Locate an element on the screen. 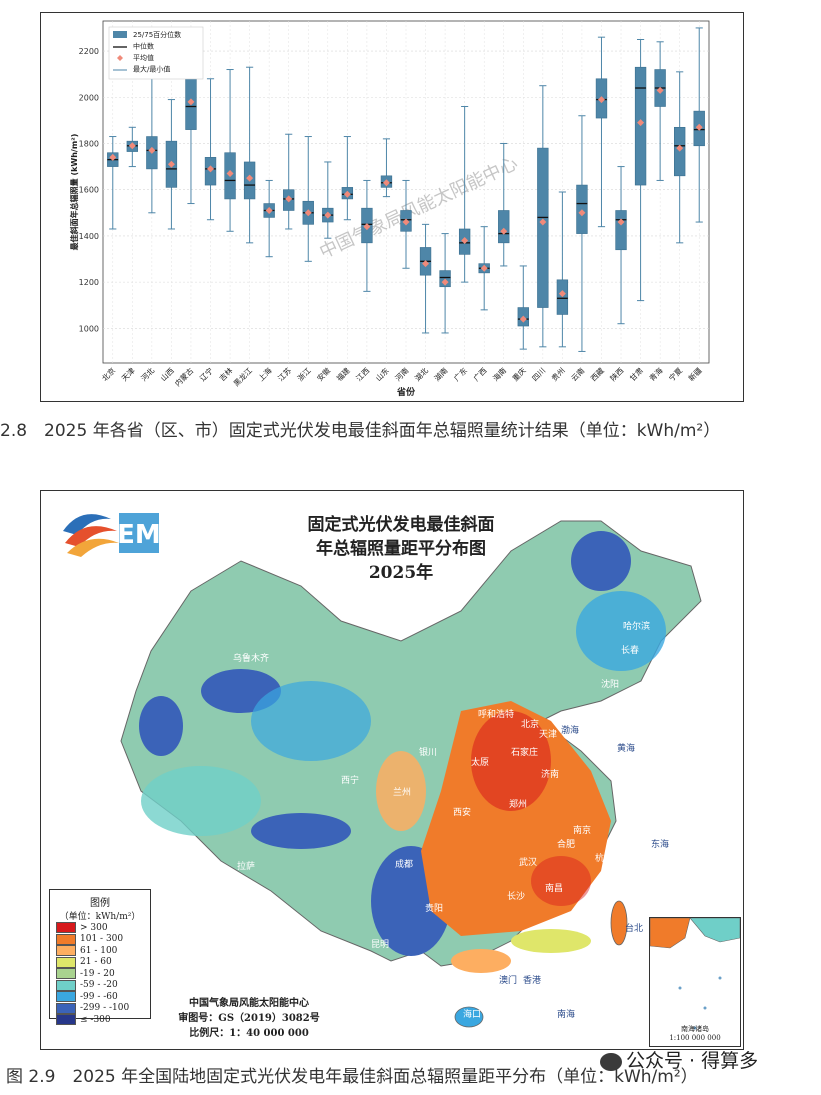 The width and height of the screenshot is (821, 1095). city-label: 济南 is located at coordinates (550, 775).